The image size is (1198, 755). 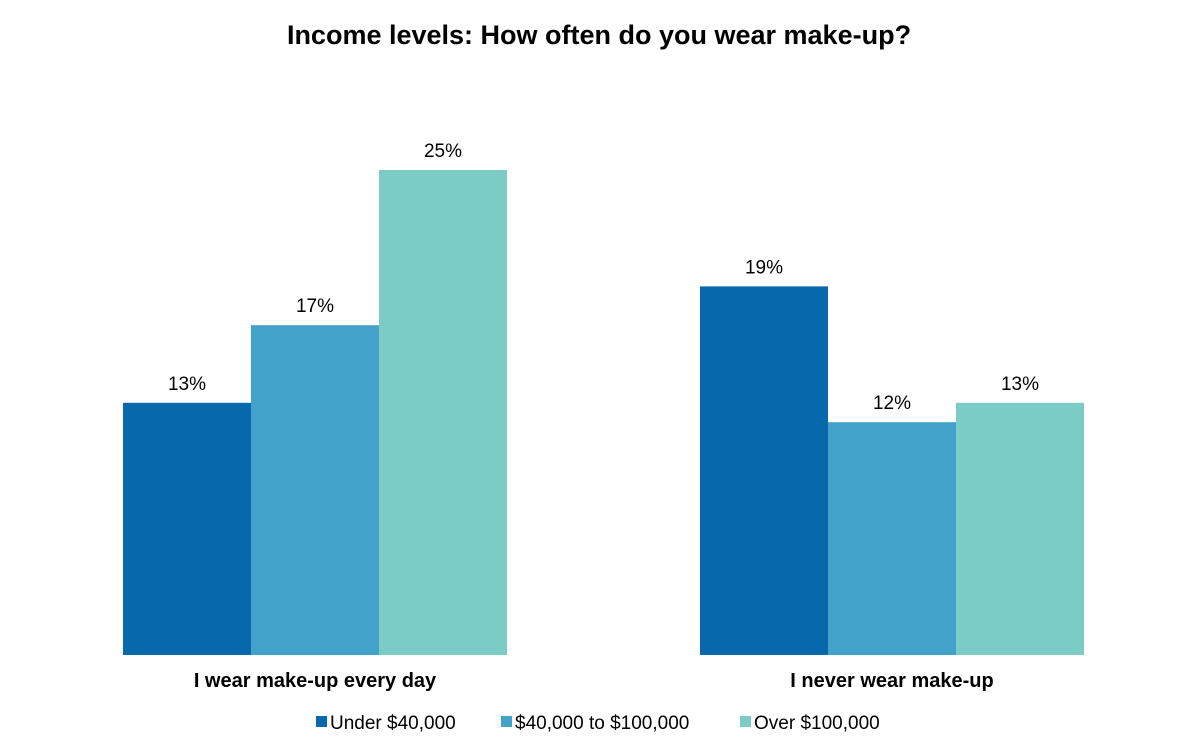 What do you see at coordinates (817, 723) in the screenshot?
I see `legend-label-3: Over $100,000` at bounding box center [817, 723].